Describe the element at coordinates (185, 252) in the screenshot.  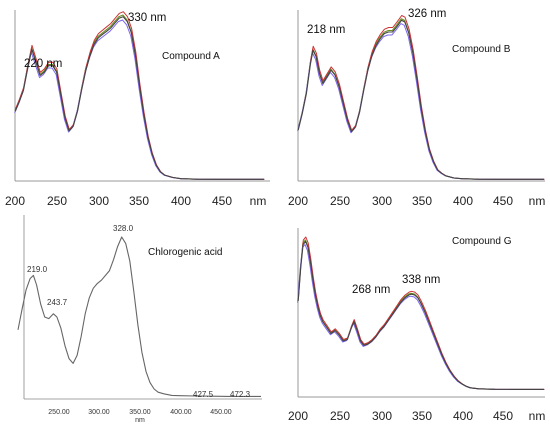
I see `panel-title: Chlorogenic acid` at that location.